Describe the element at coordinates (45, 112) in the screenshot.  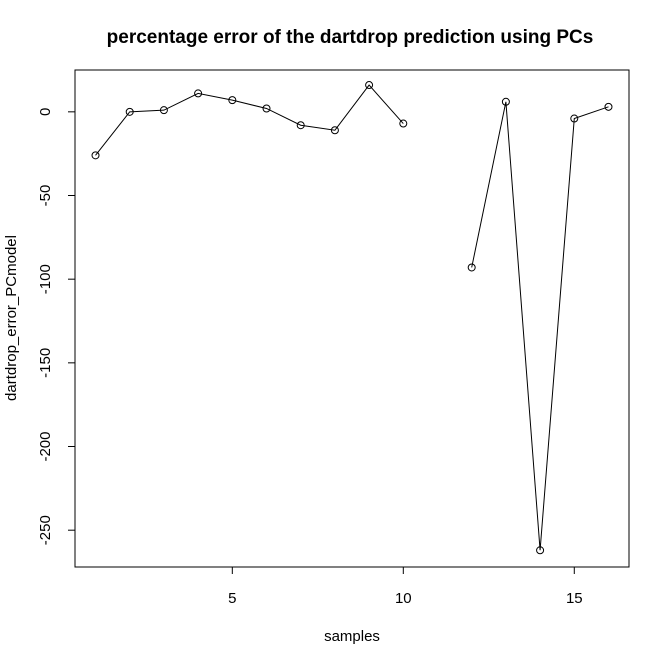
I see `y-tick-label: 0` at that location.